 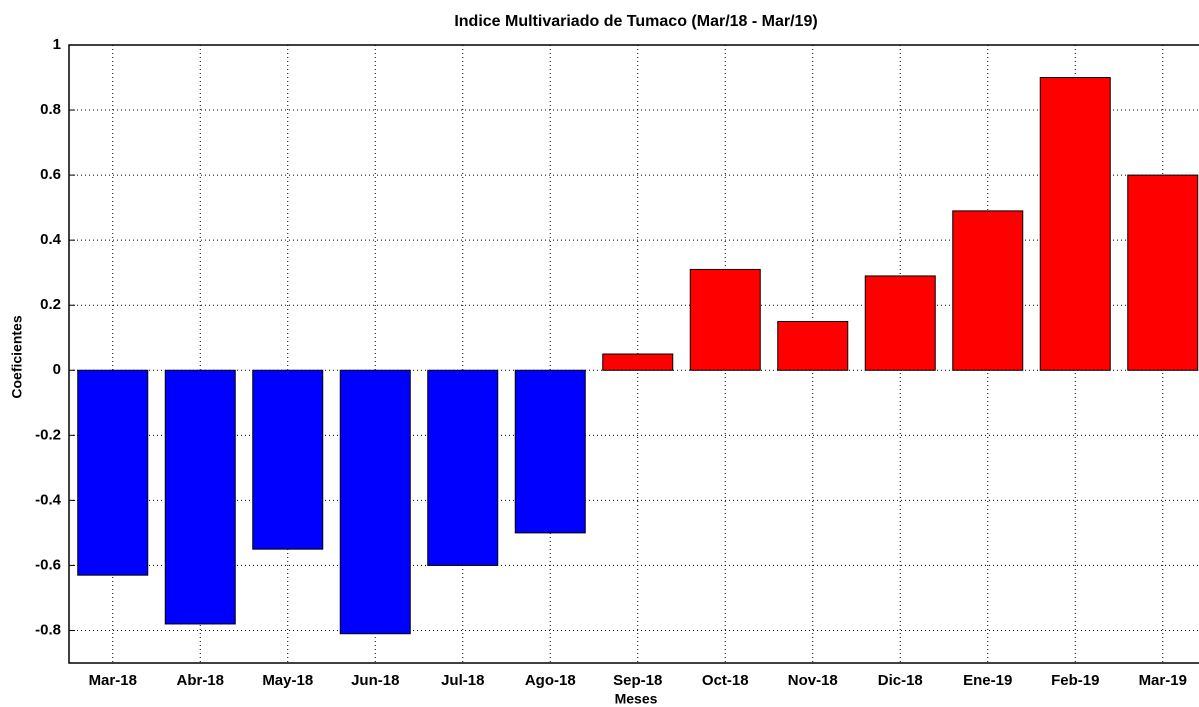 I want to click on x-tick-label: Ago-18, so click(x=550, y=680).